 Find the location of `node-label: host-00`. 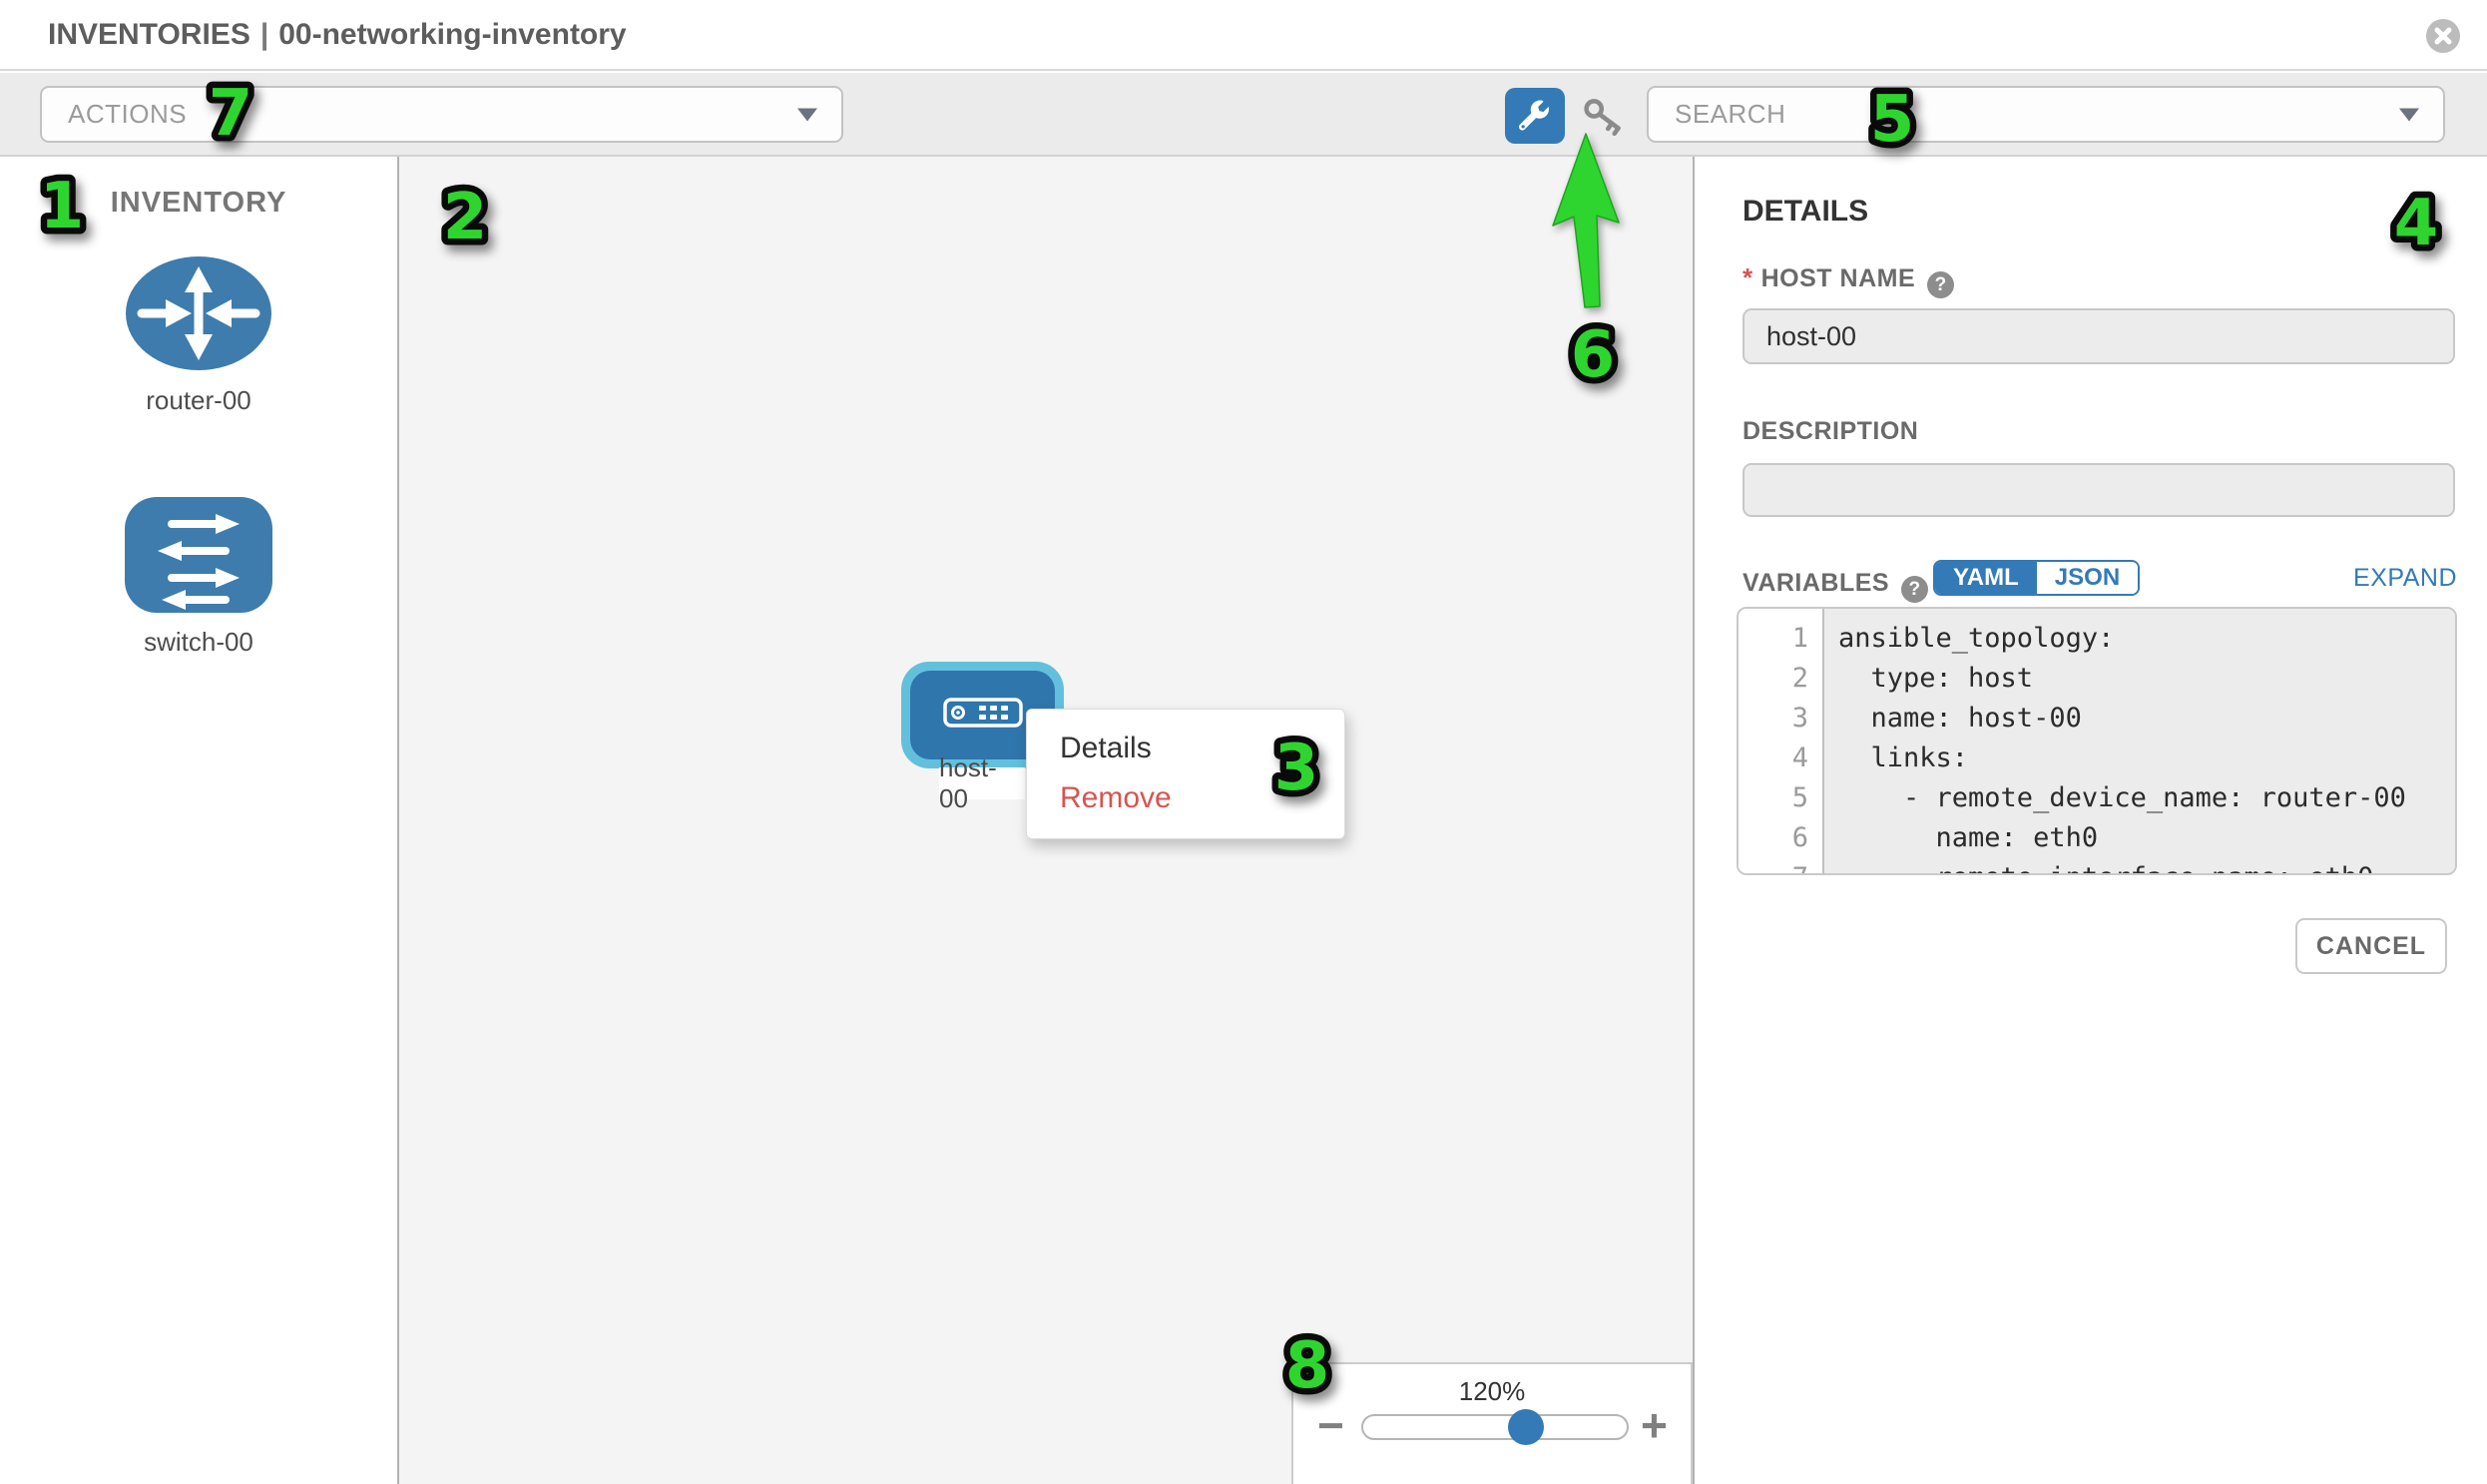

node-label: host-00 is located at coordinates (982, 782).